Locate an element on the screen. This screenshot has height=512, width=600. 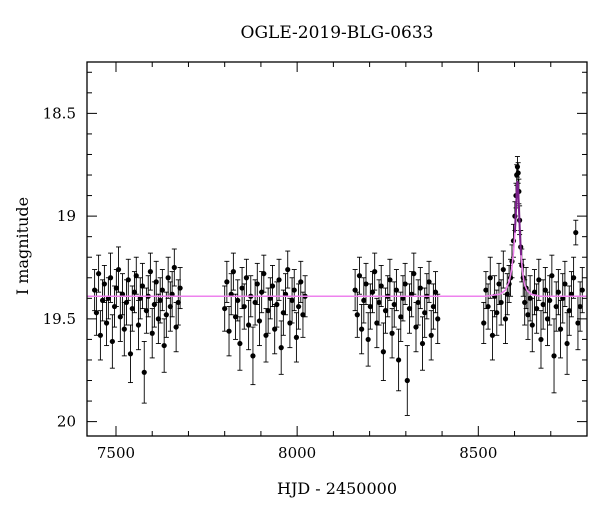
x-tick-label: 8500 is located at coordinates (478, 453).